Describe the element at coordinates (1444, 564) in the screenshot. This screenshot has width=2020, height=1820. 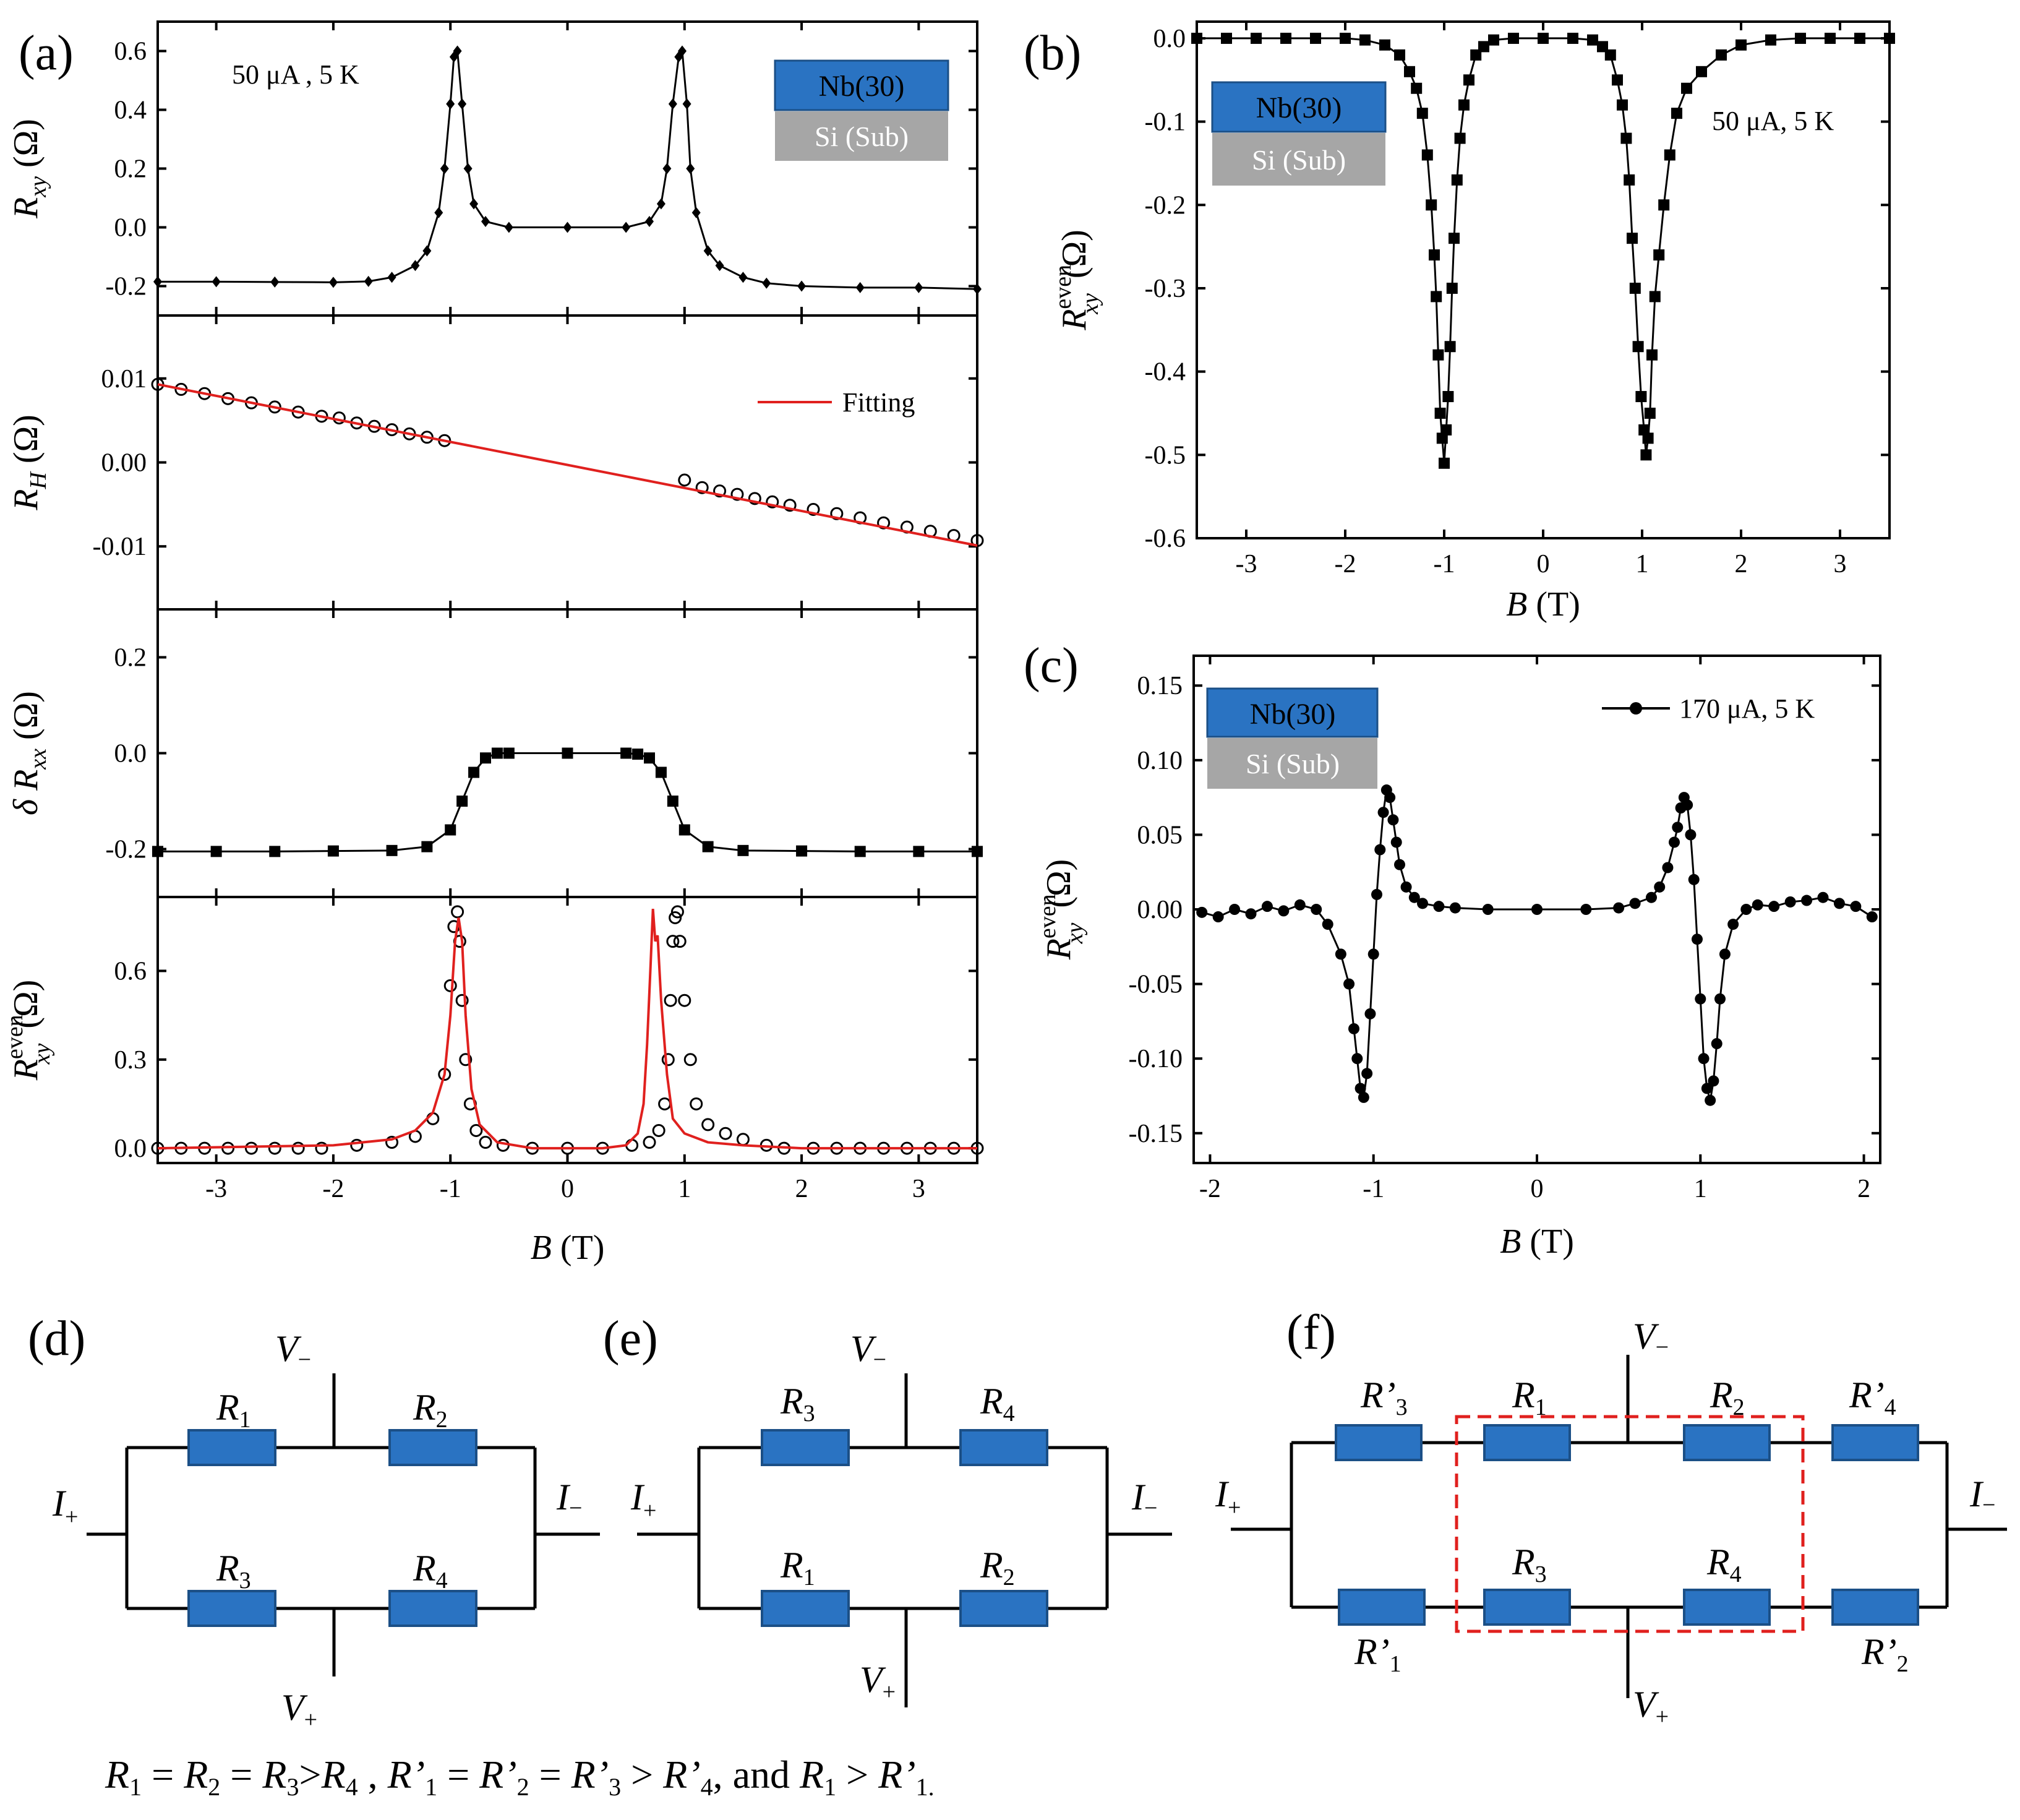
I see `x-tick-label: -1` at that location.